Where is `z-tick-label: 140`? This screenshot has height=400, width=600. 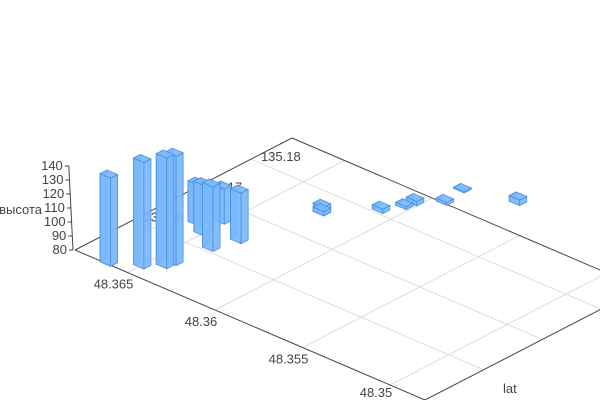 z-tick-label: 140 is located at coordinates (52, 165).